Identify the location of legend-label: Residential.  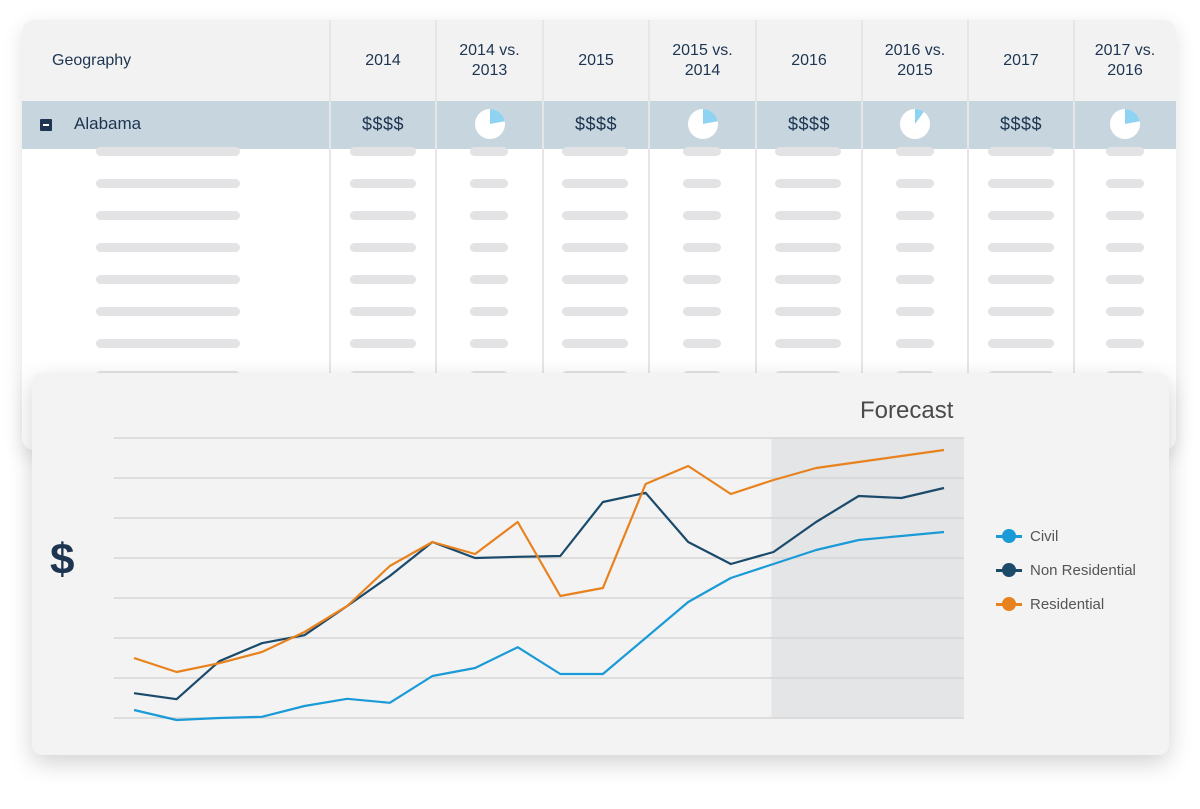
(1067, 604).